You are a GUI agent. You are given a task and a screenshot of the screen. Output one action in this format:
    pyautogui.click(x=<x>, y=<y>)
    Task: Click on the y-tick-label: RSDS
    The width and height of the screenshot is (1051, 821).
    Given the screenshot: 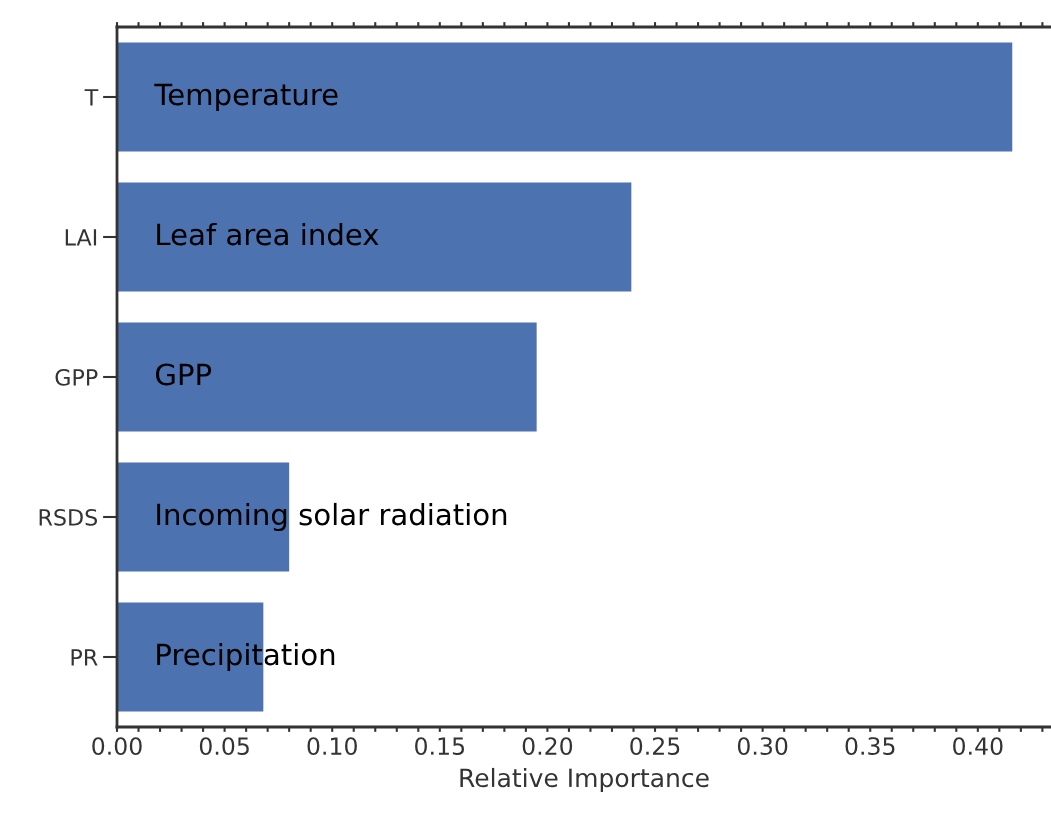 What is the action you would take?
    pyautogui.click(x=68, y=517)
    